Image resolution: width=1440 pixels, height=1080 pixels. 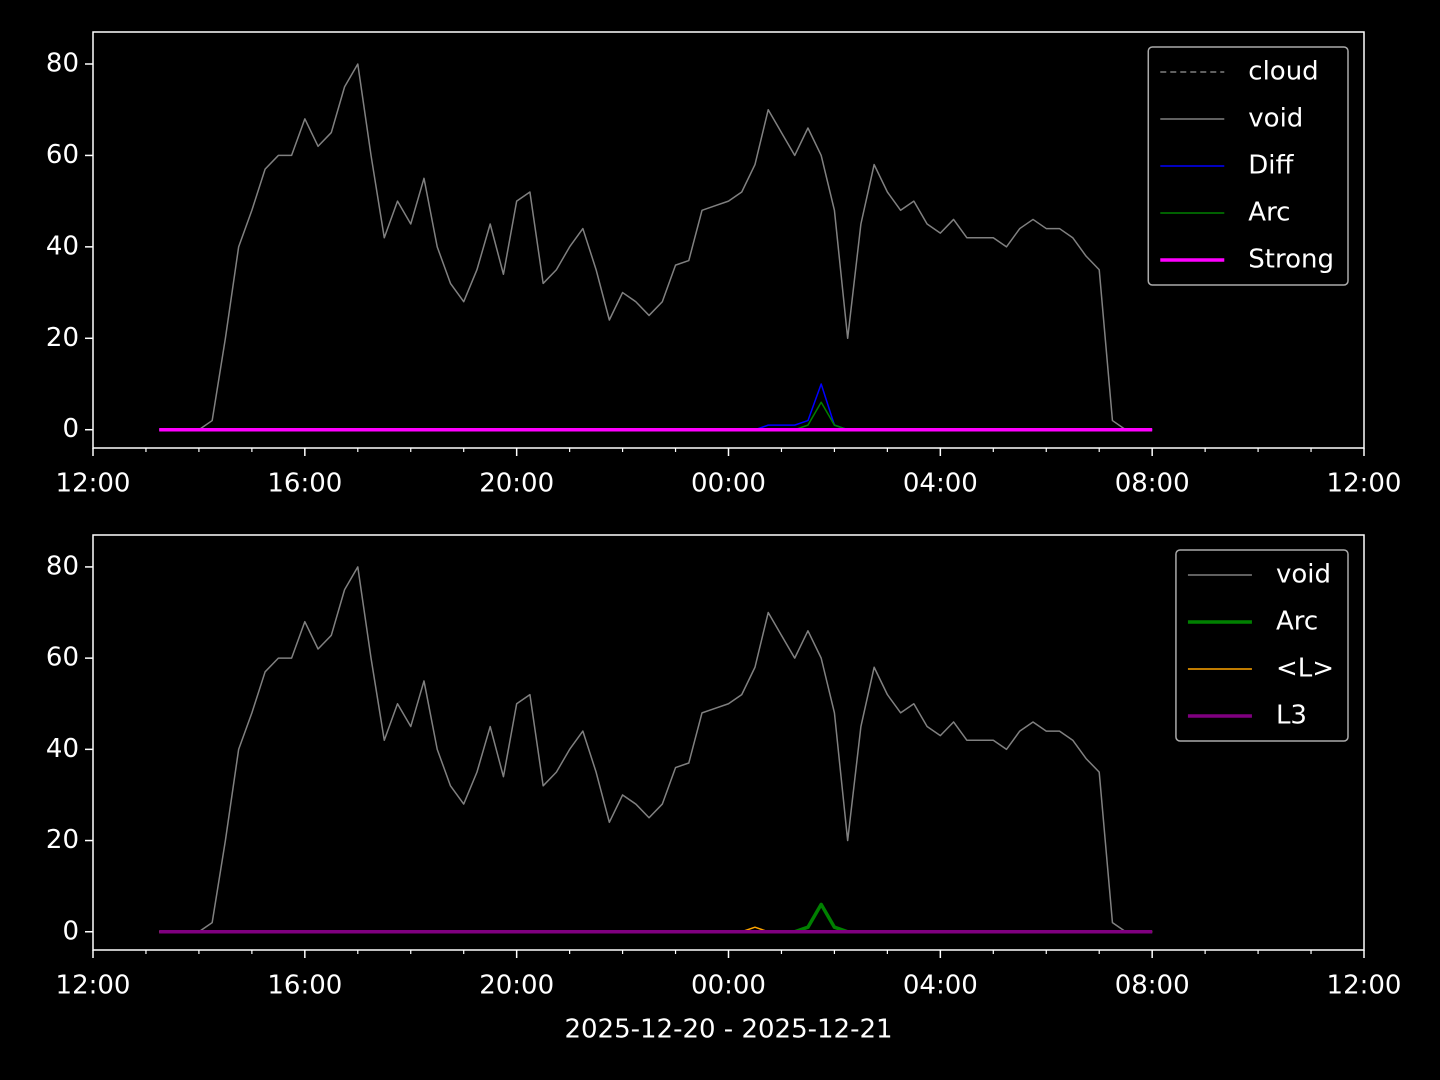 I want to click on legend-label: L3, so click(x=1291, y=716).